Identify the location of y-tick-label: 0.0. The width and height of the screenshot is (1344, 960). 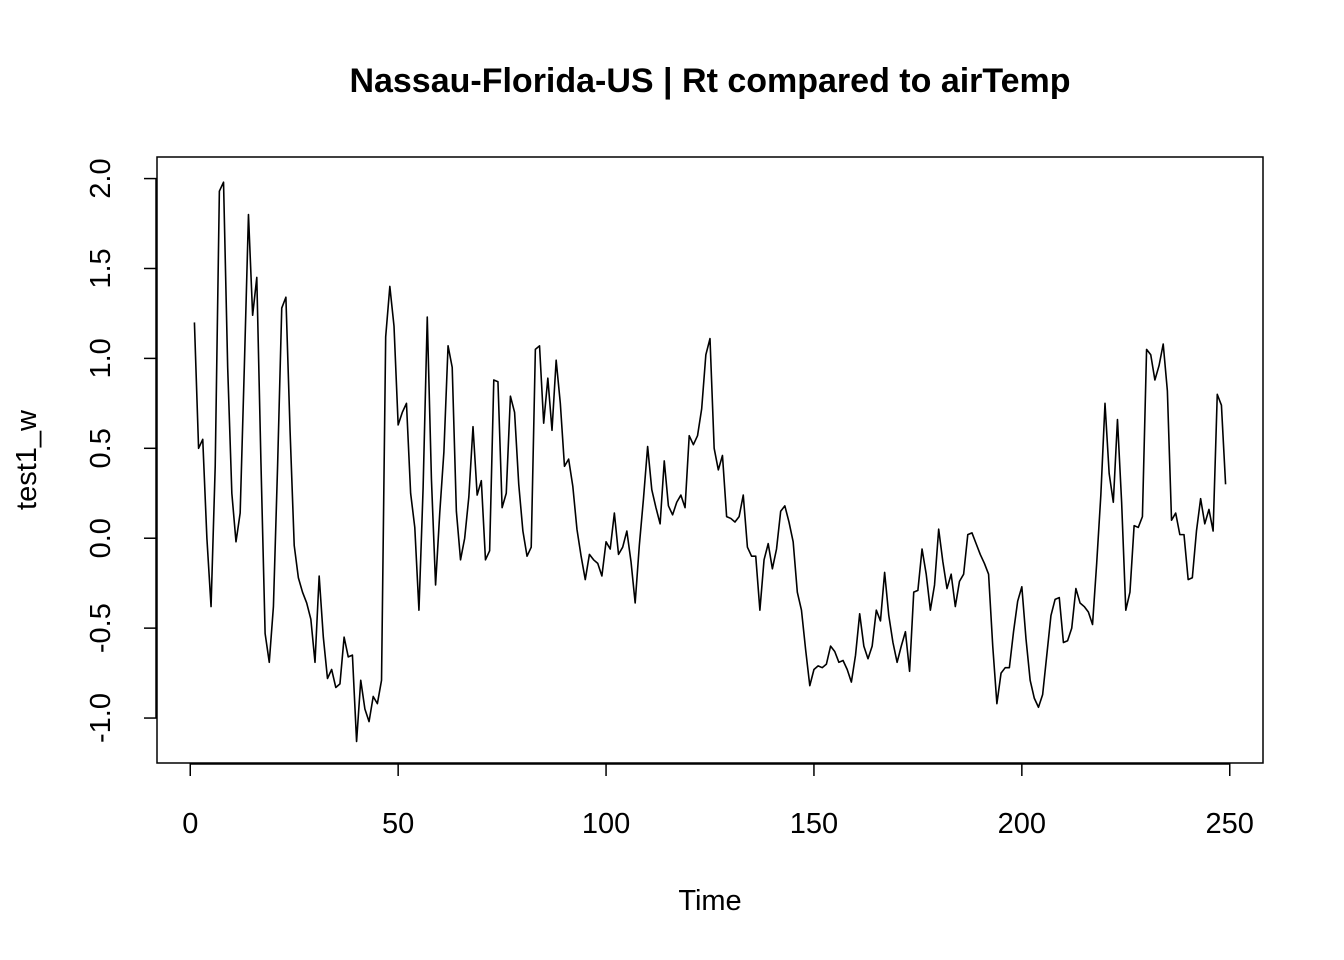
(101, 538).